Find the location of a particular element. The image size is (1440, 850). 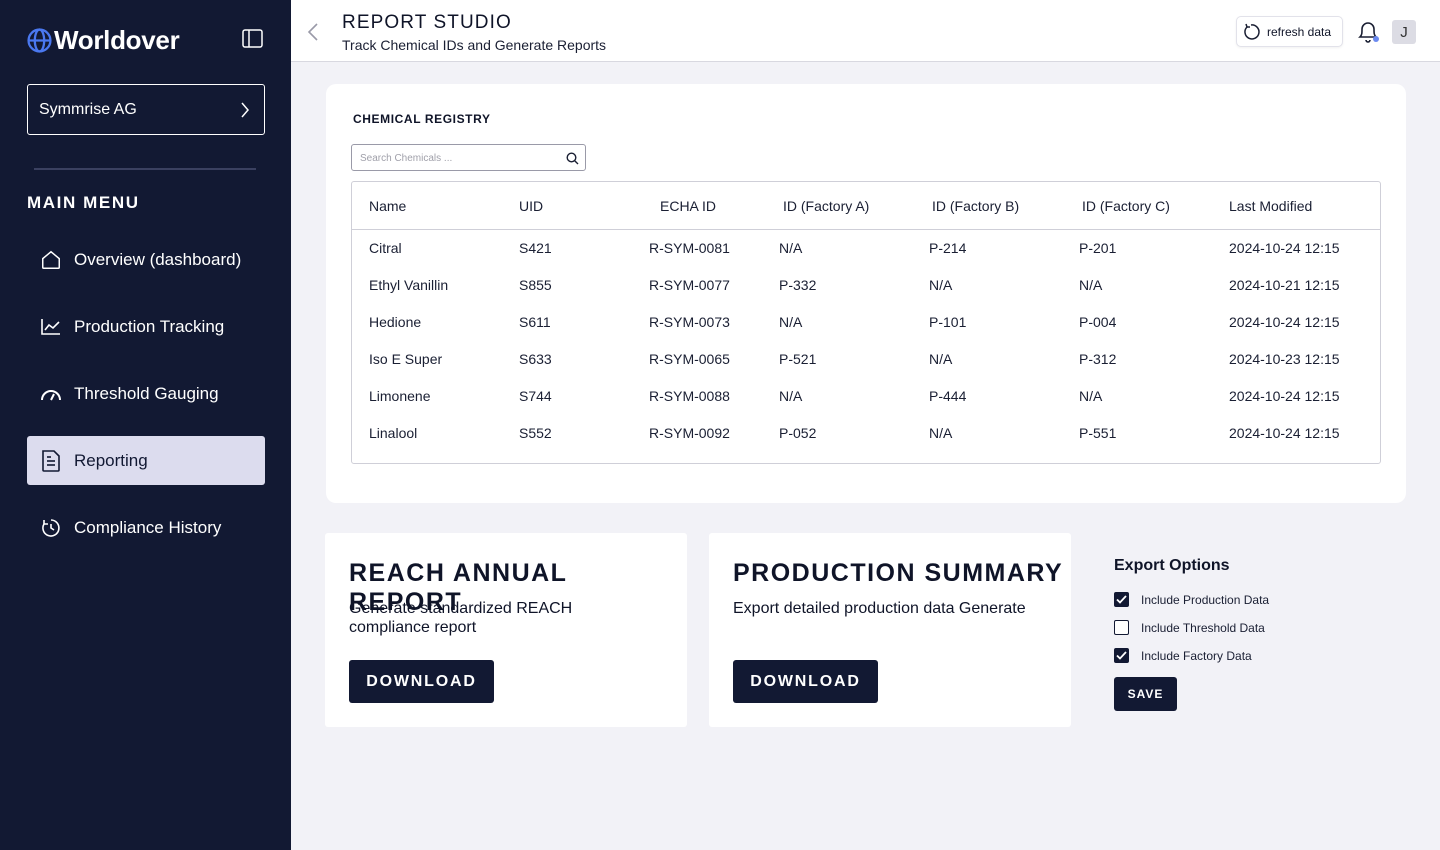

option-include-factory-data: Include Factory Data is located at coordinates (1183, 655).